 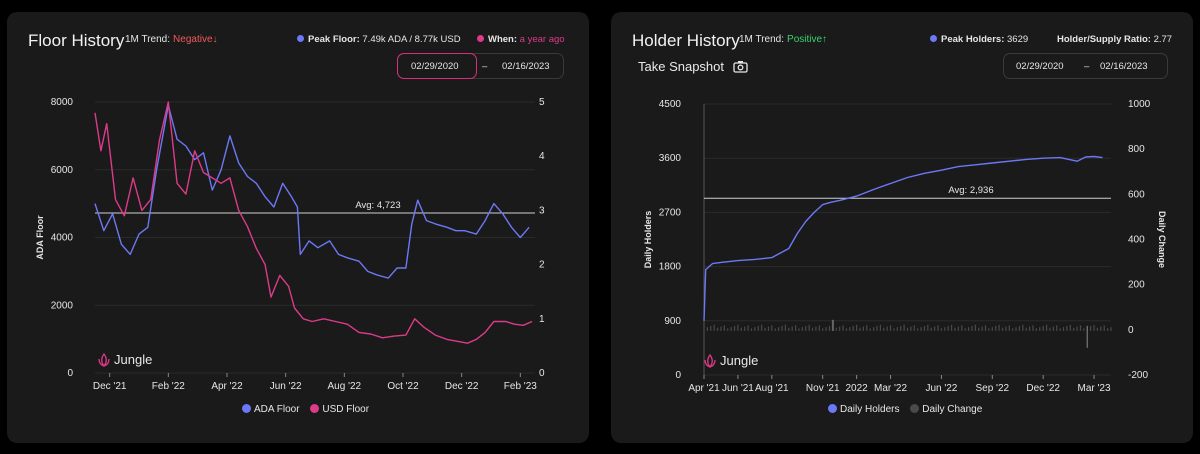 I want to click on floor-date-to: 02/16/2023, so click(x=526, y=66).